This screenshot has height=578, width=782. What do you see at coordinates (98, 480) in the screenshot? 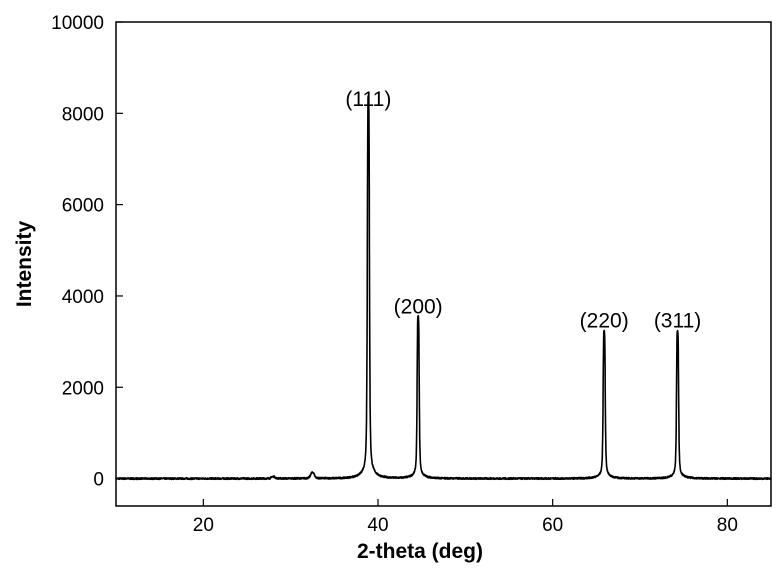
I see `y-tick-label: 0` at bounding box center [98, 480].